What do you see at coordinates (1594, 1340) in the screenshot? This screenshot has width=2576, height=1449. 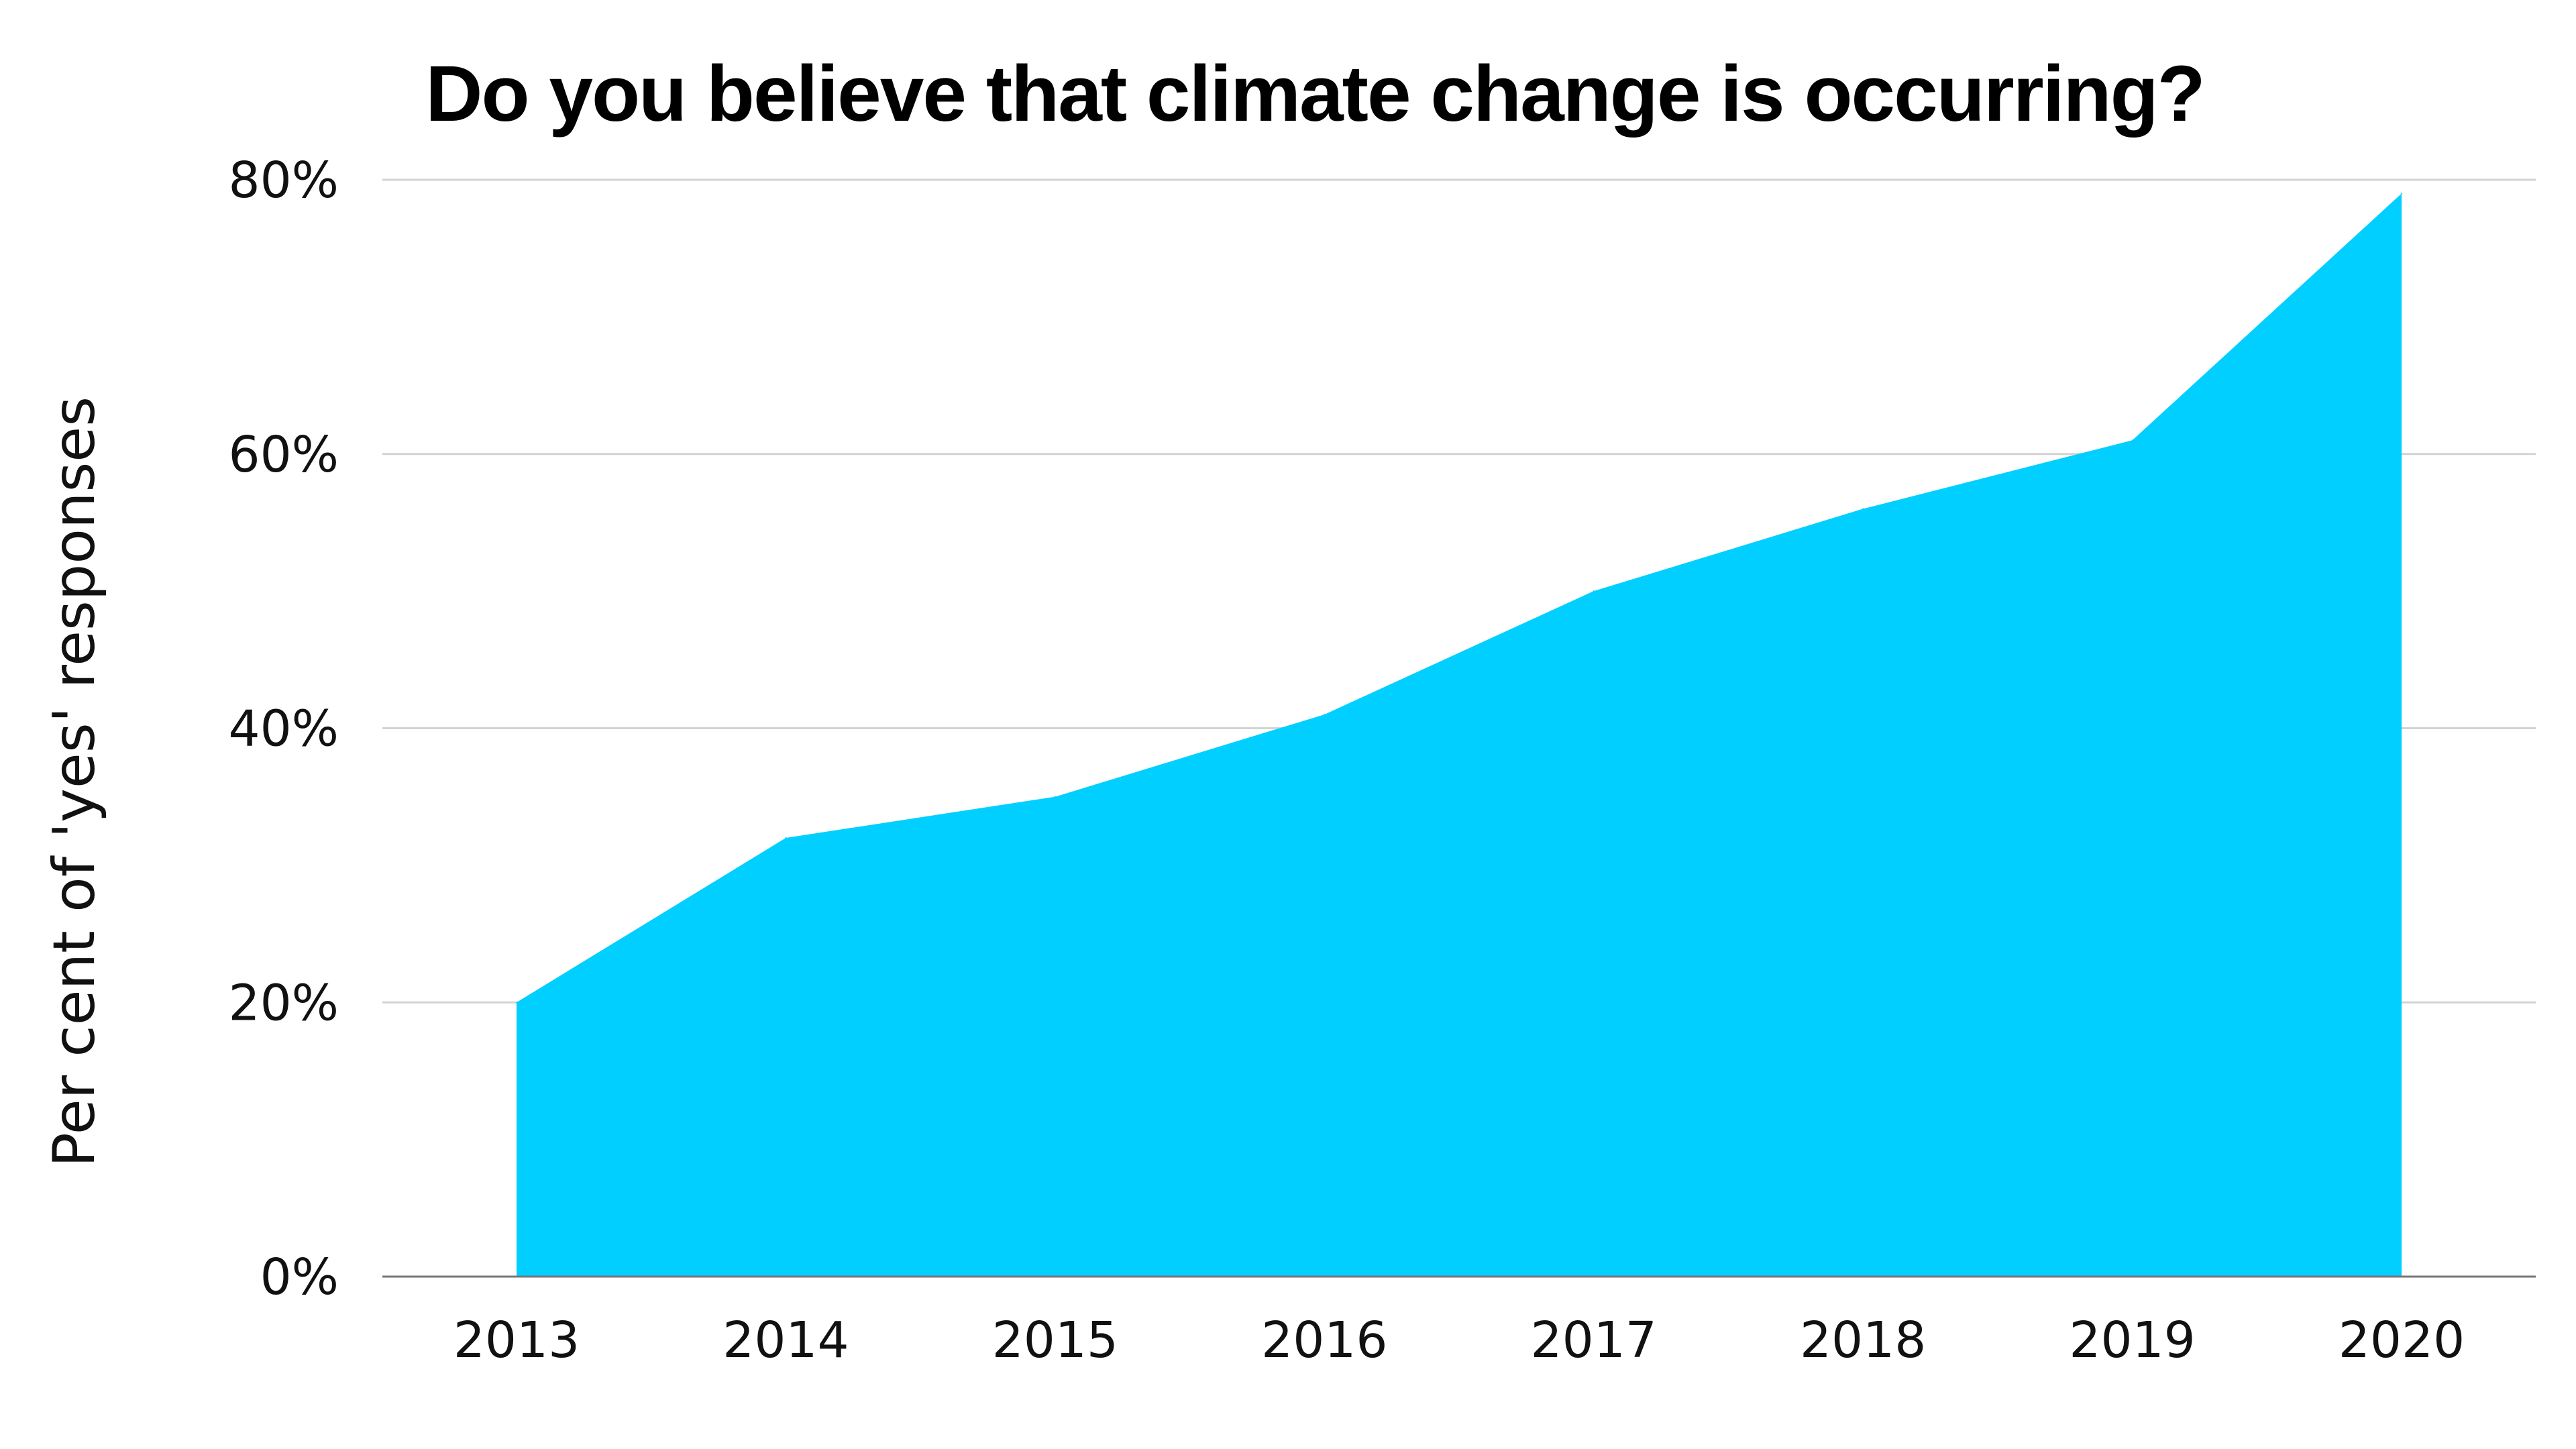 I see `x-tick-label: 2017` at bounding box center [1594, 1340].